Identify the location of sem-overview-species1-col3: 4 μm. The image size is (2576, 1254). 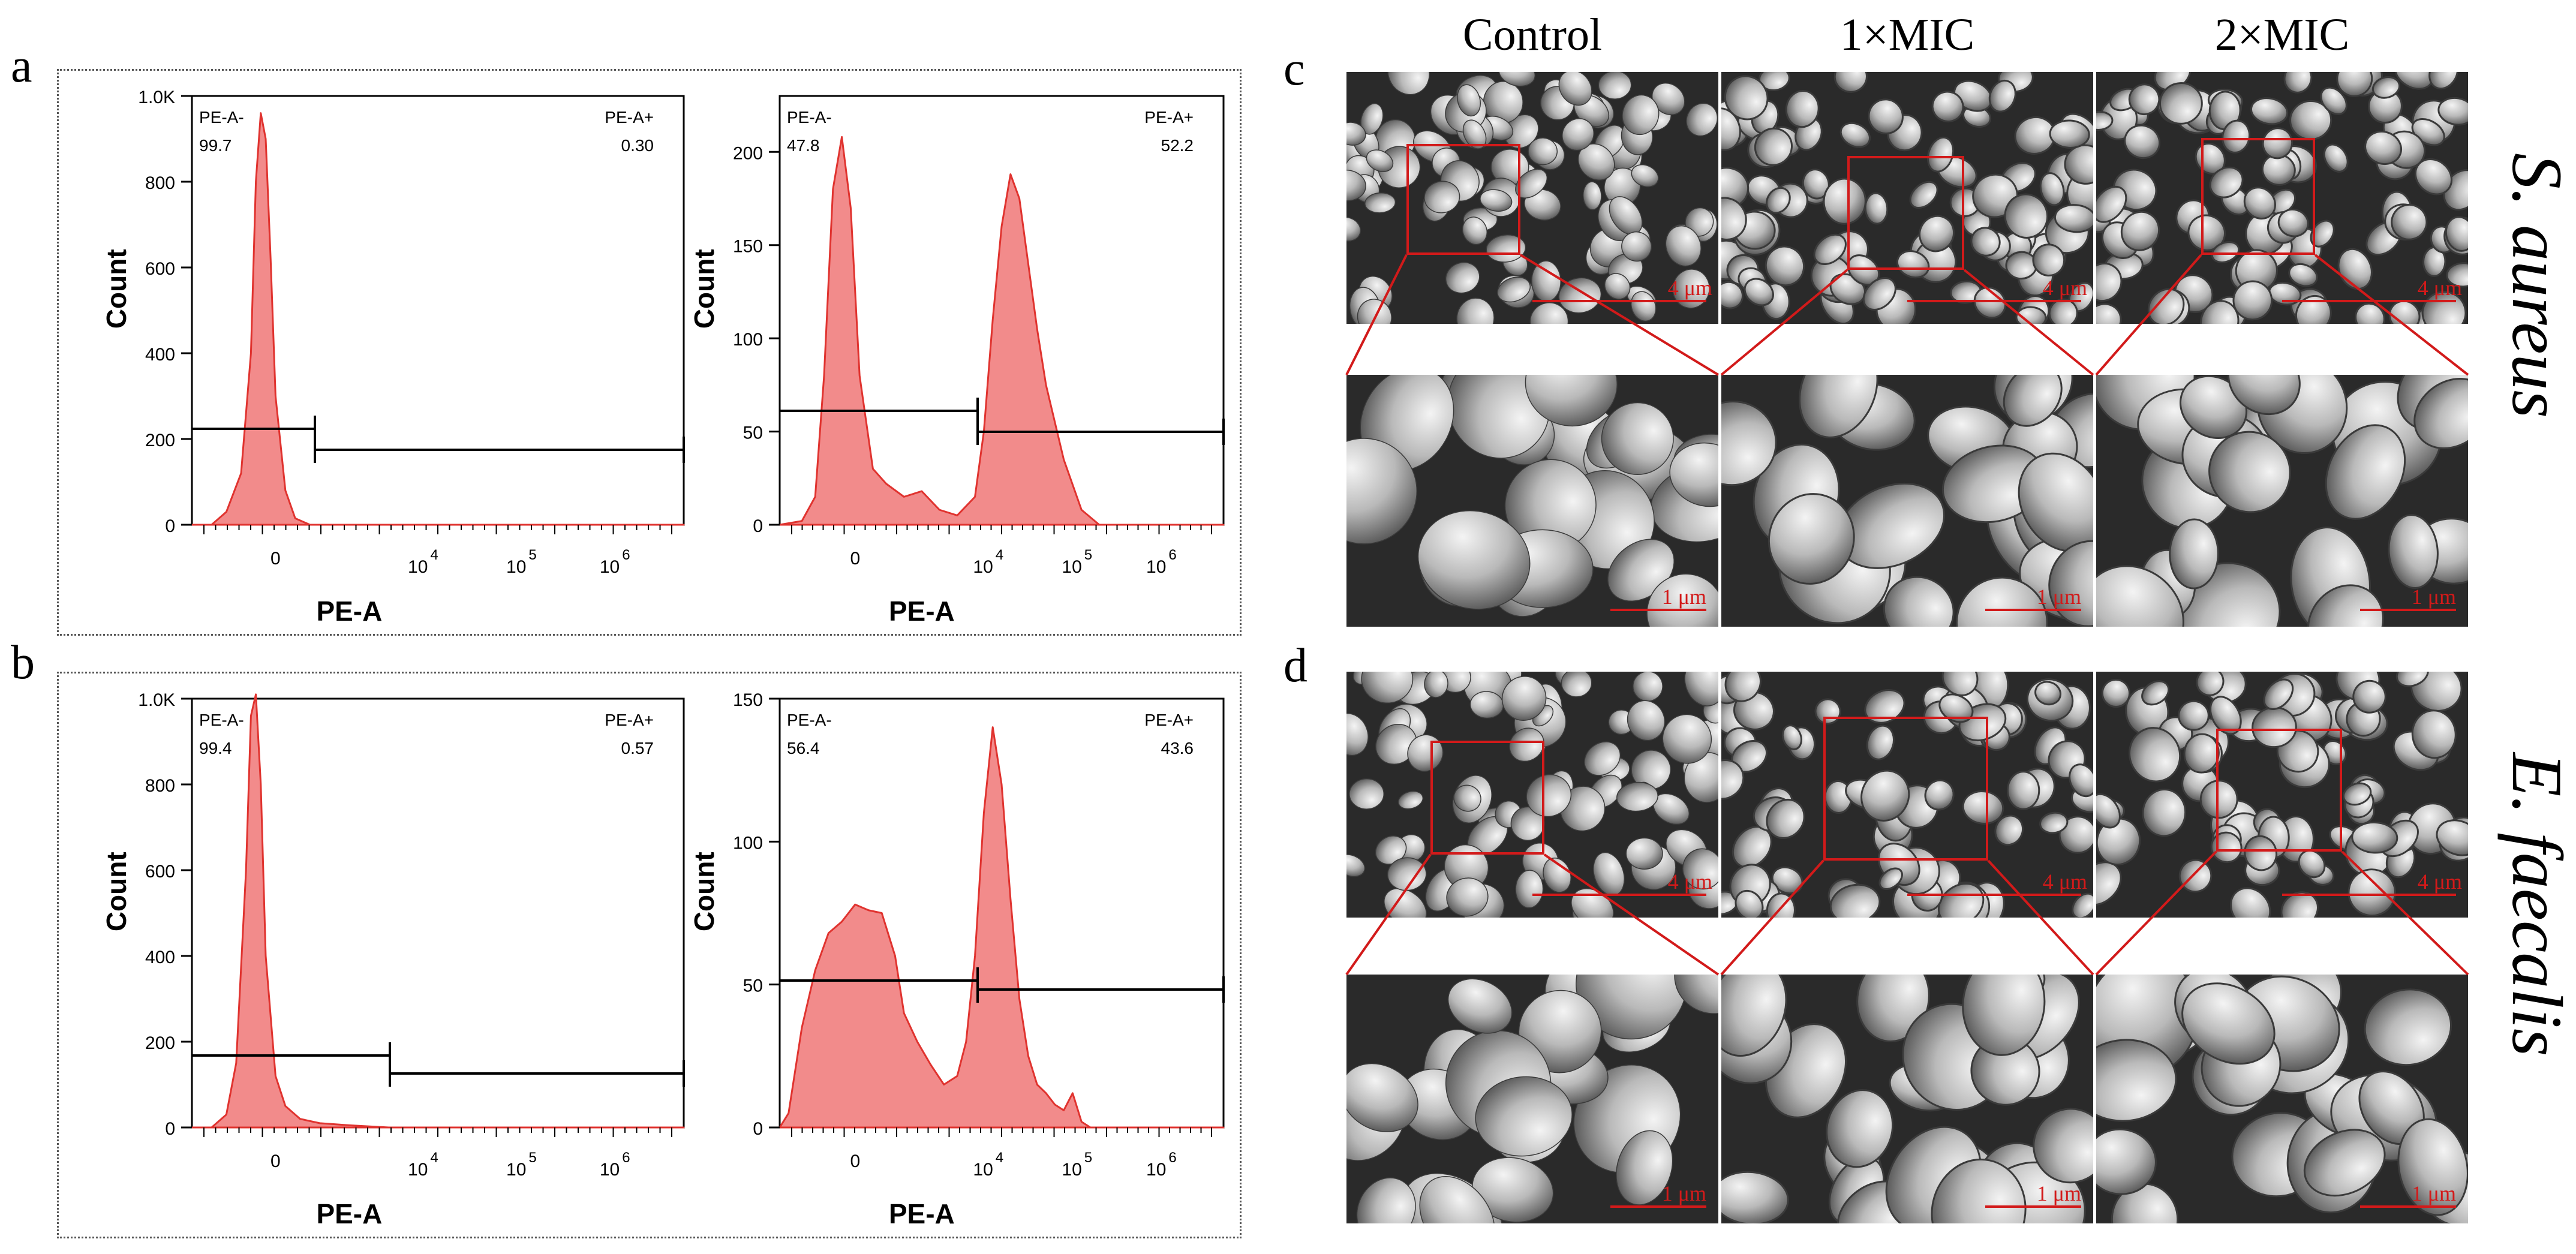
(2282, 198).